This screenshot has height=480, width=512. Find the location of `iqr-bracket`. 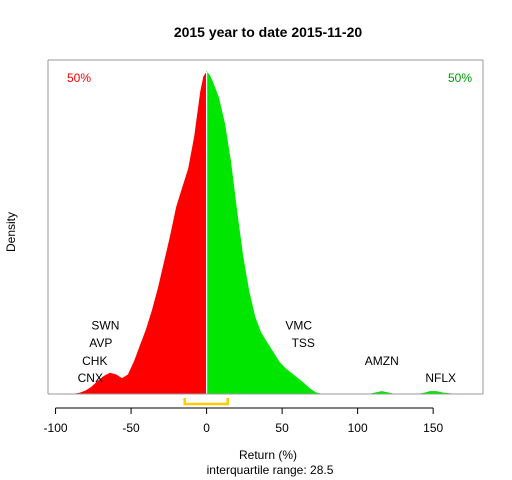

iqr-bracket is located at coordinates (206, 402).